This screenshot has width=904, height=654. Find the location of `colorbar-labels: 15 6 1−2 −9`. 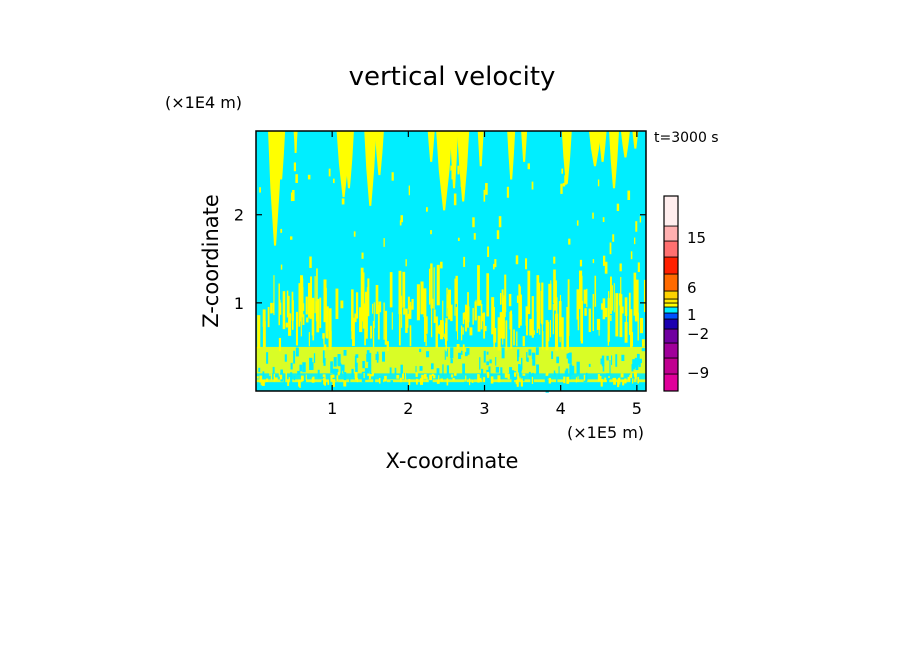

colorbar-labels: 15 6 1−2 −9 is located at coordinates (698, 305).